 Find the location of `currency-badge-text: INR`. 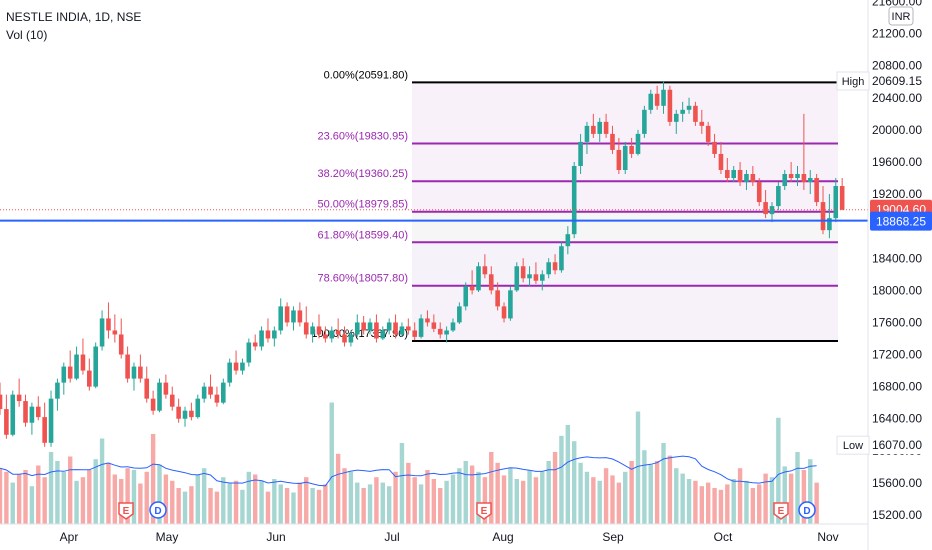

currency-badge-text: INR is located at coordinates (901, 17).